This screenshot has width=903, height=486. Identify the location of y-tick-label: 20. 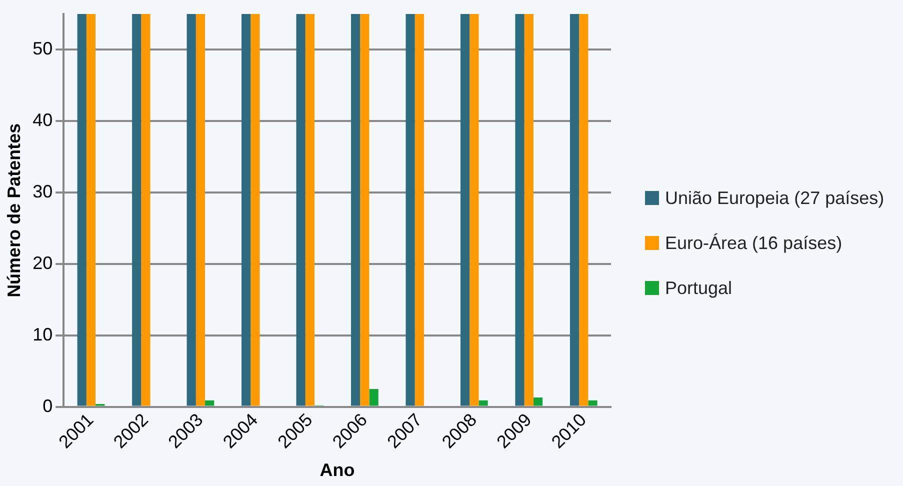
(42, 262).